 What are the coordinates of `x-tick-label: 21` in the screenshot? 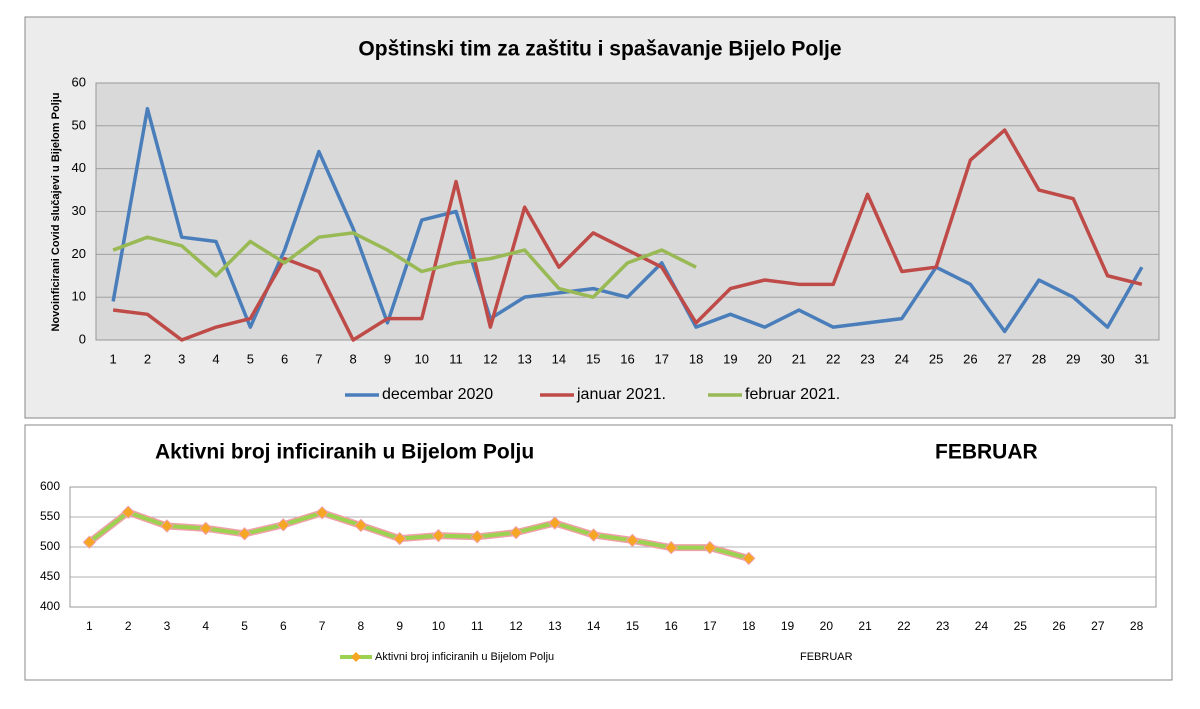 It's located at (865, 626).